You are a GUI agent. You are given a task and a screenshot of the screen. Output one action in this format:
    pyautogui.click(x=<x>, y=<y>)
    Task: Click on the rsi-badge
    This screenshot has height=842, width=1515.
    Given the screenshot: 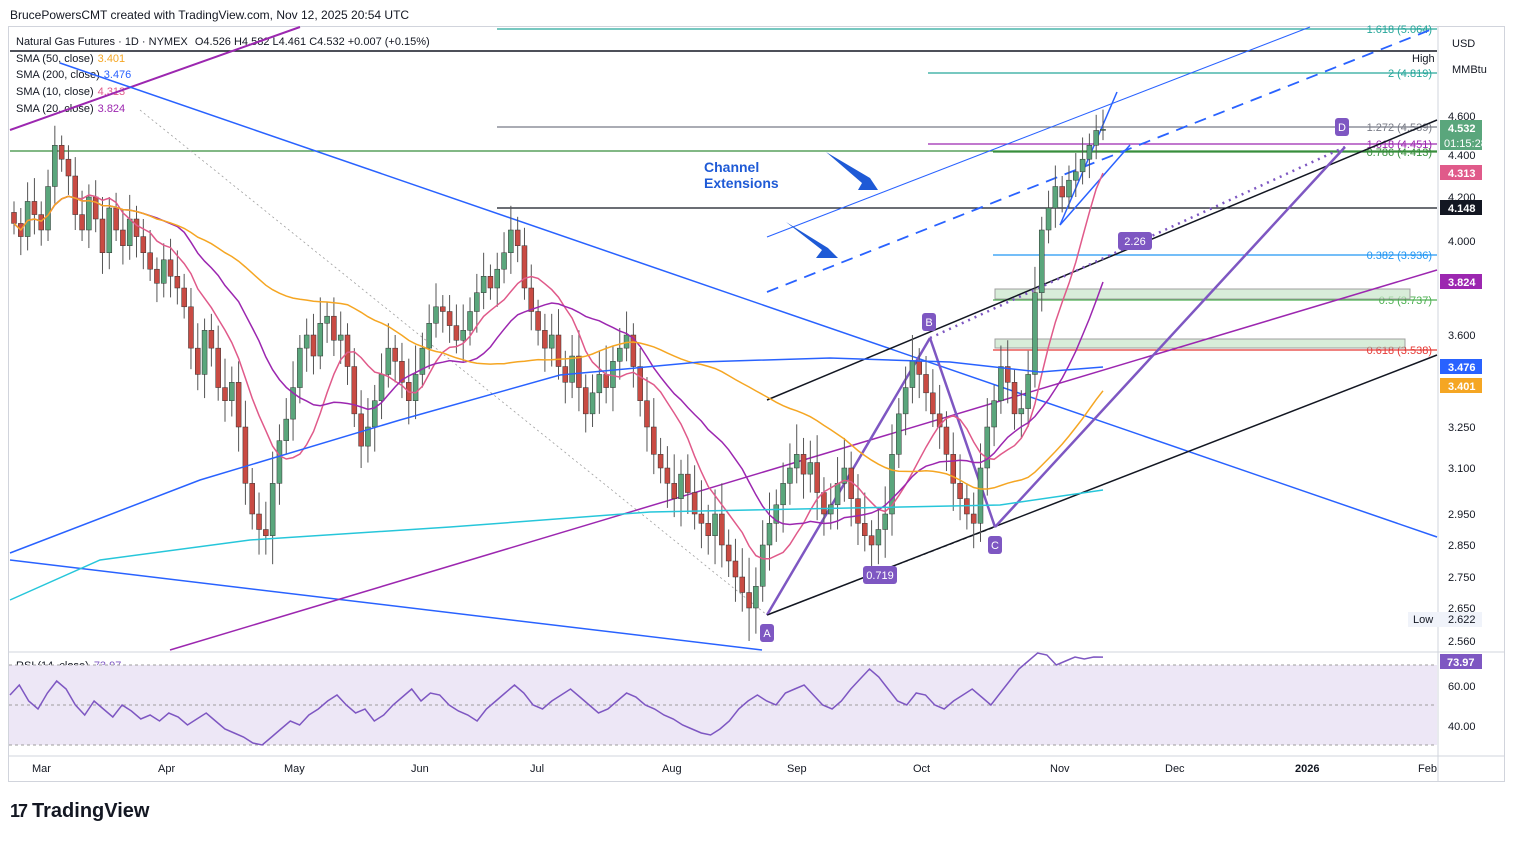 What is the action you would take?
    pyautogui.click(x=1461, y=661)
    